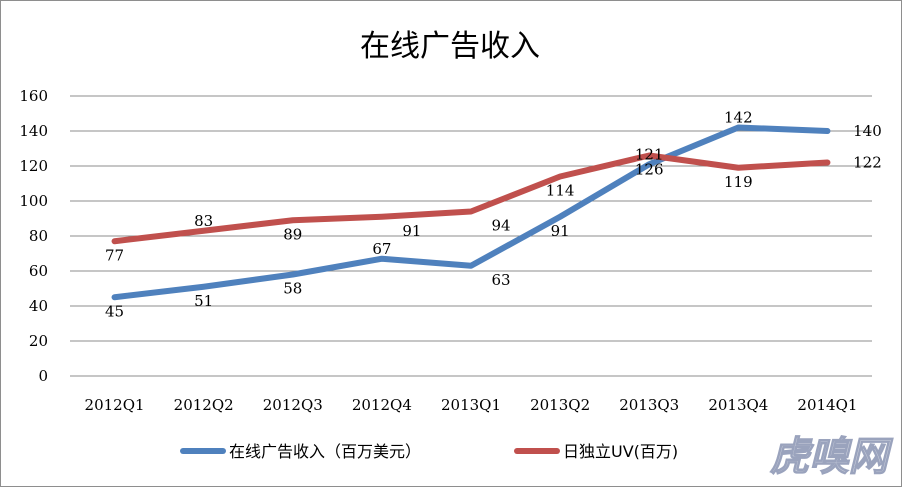 Image resolution: width=902 pixels, height=487 pixels. Describe the element at coordinates (43, 376) in the screenshot. I see `y-tick-label: 0` at that location.